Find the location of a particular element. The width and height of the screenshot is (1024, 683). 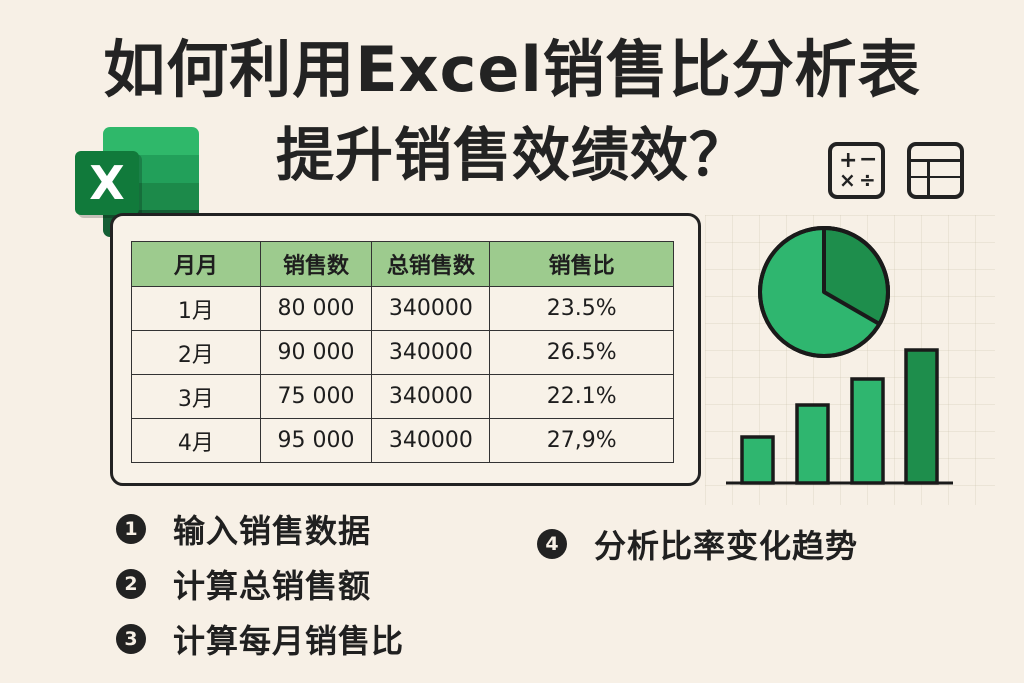

cell-ratio: 22.1% is located at coordinates (581, 396).